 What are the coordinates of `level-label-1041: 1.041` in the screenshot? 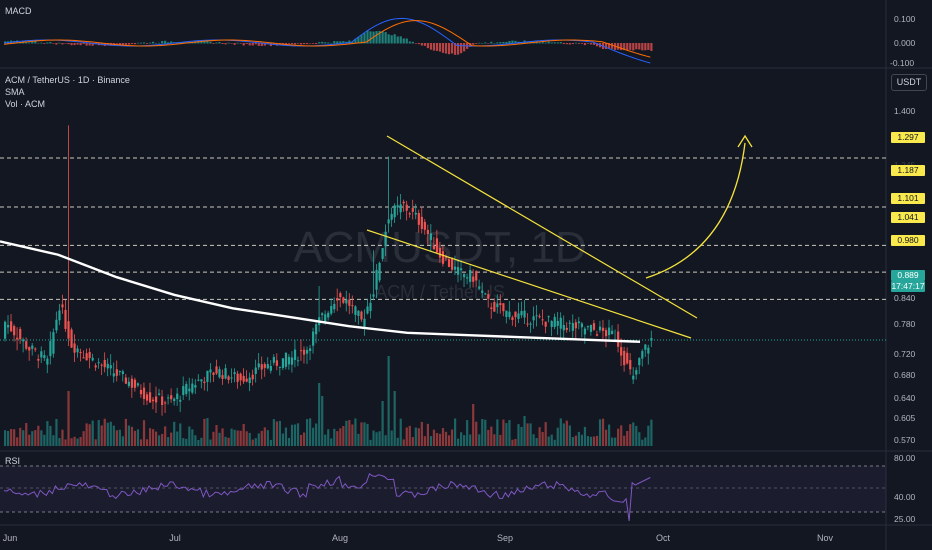 It's located at (908, 217).